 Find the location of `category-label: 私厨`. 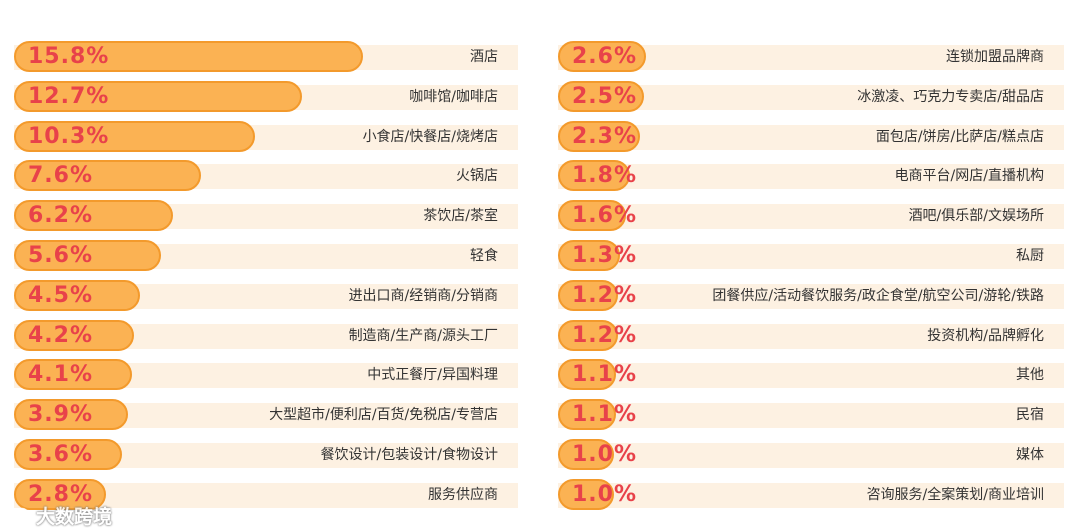

category-label: 私厨 is located at coordinates (1030, 255).